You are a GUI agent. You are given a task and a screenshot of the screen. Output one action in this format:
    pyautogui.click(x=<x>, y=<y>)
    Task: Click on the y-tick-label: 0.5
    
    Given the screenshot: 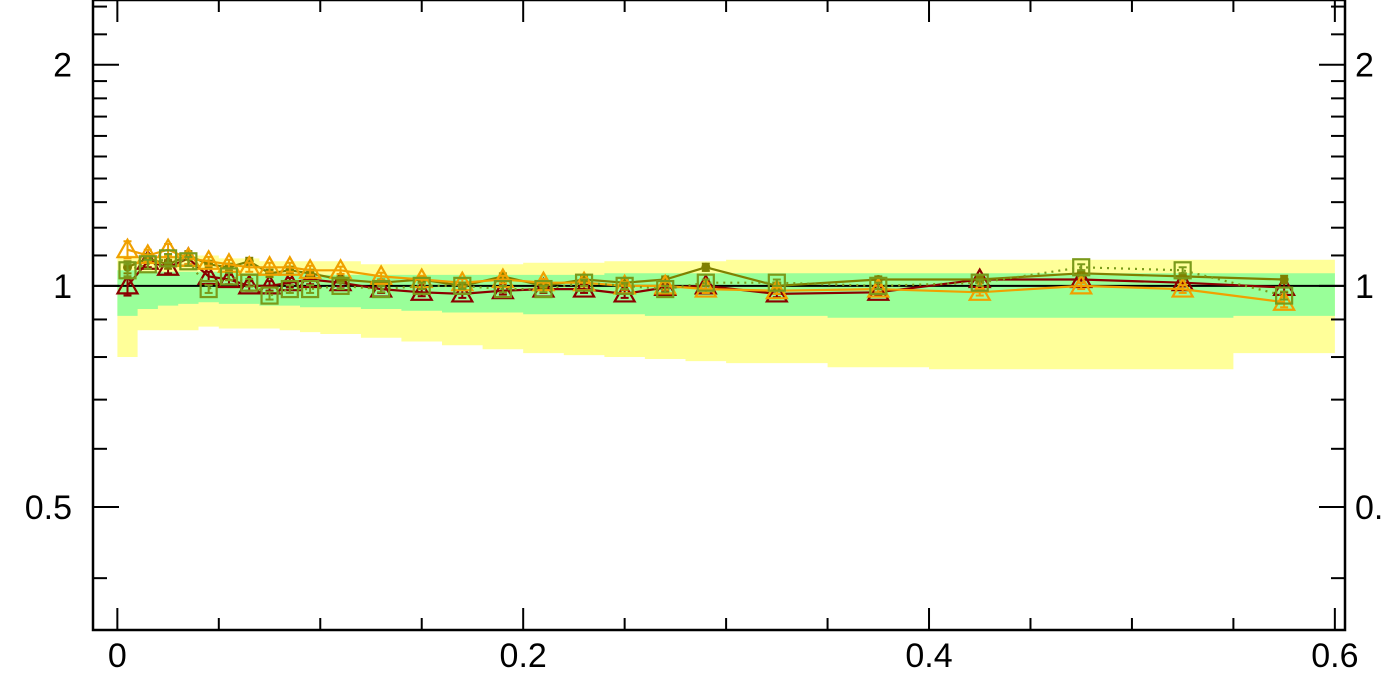 What is the action you would take?
    pyautogui.click(x=48, y=508)
    